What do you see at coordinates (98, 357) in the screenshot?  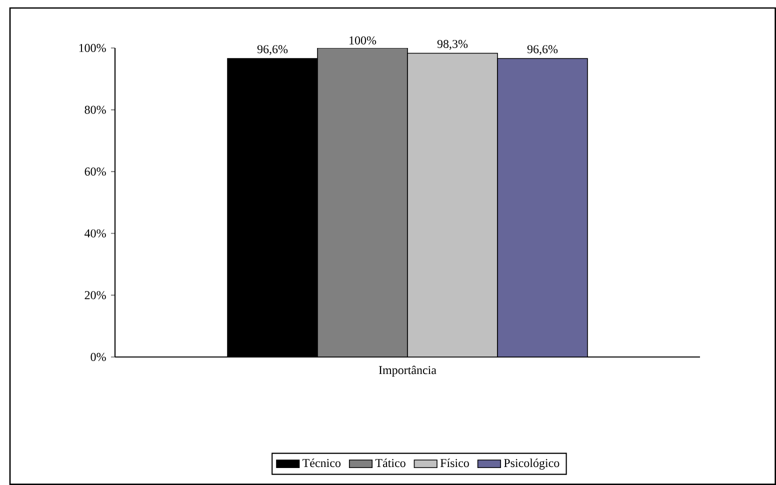 I see `y-tick-label: 0%` at bounding box center [98, 357].